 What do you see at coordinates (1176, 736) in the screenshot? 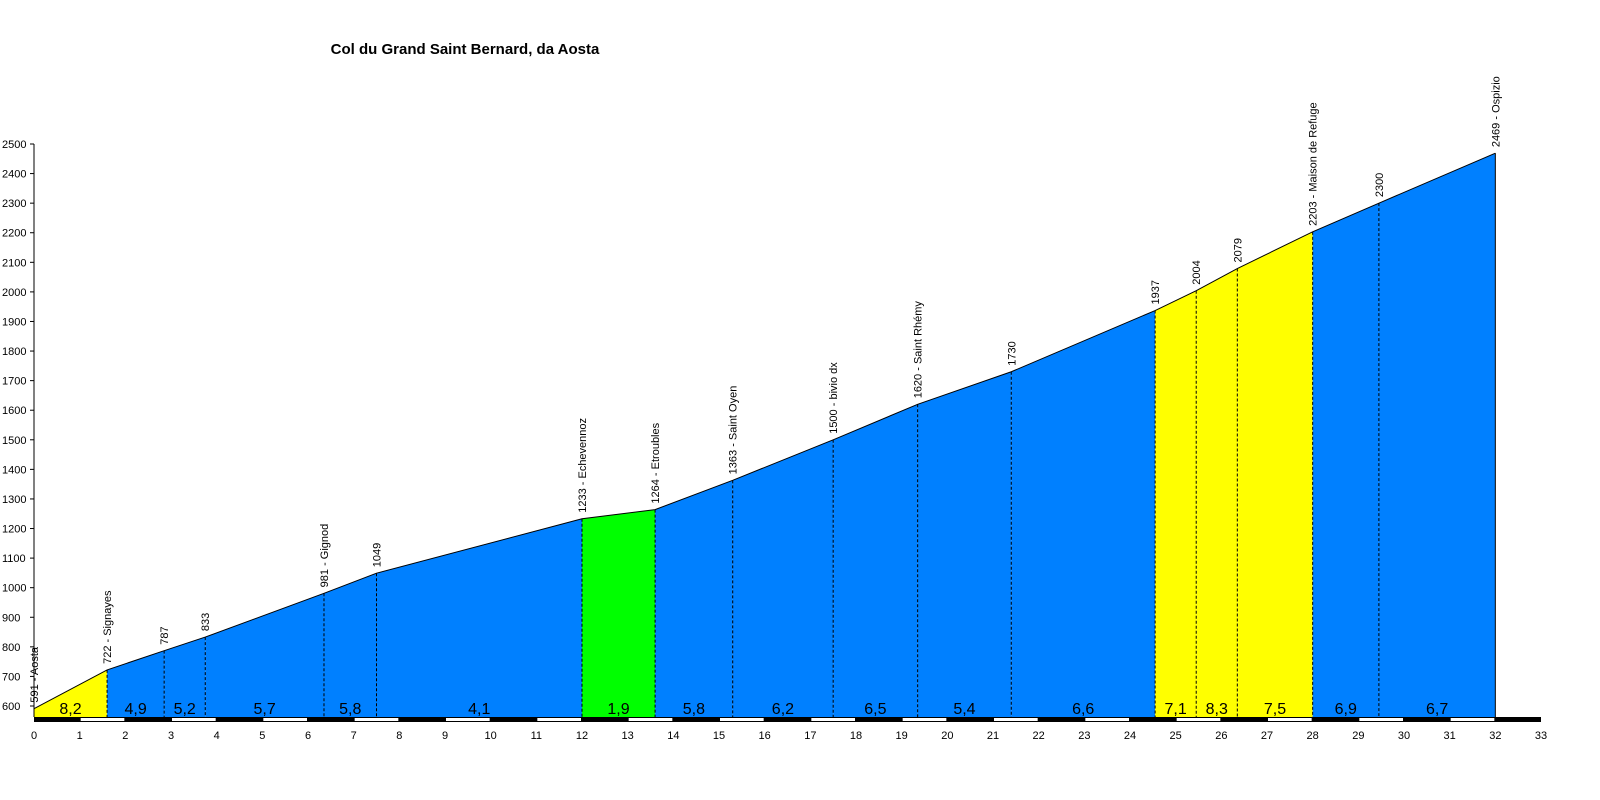
I see `x-tick-label: 25` at bounding box center [1176, 736].